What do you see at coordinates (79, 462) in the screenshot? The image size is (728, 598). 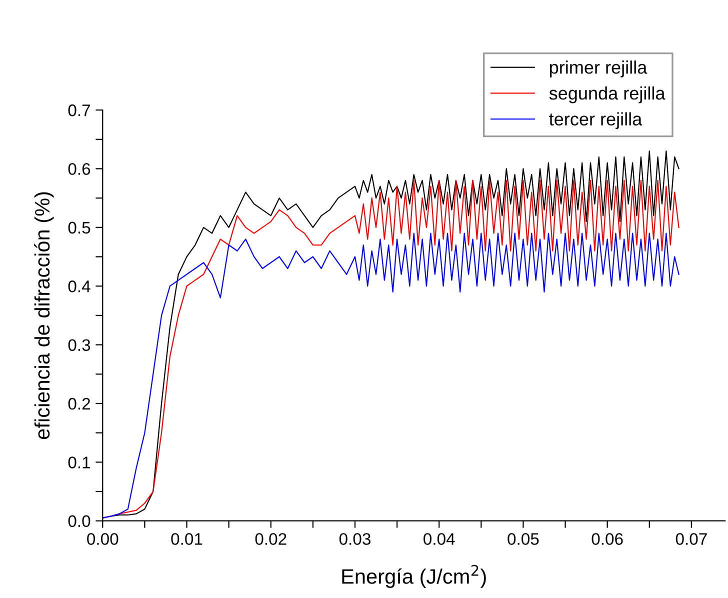 I see `y-tick-label: 0.1` at bounding box center [79, 462].